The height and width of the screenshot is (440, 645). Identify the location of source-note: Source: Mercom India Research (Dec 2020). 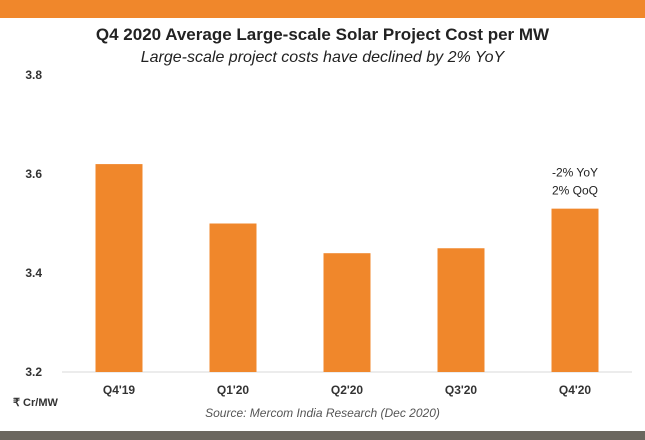
(322, 413).